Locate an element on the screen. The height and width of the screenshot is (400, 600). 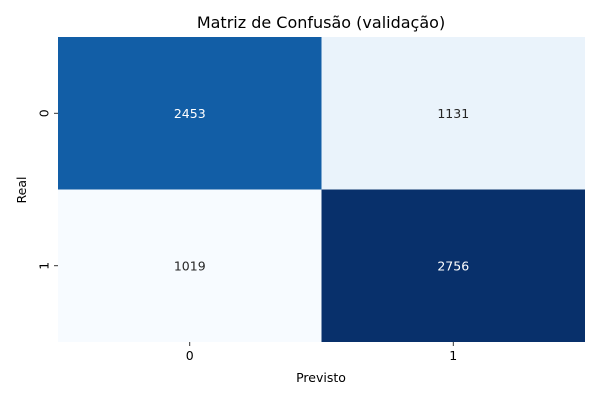
y-axis-label: Real is located at coordinates (21, 190).